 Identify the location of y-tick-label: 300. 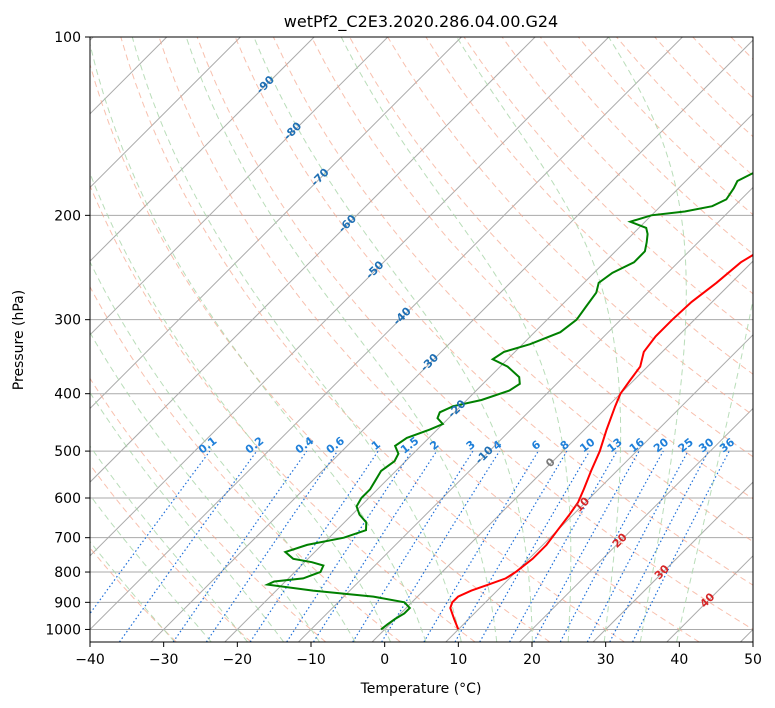
(67, 321).